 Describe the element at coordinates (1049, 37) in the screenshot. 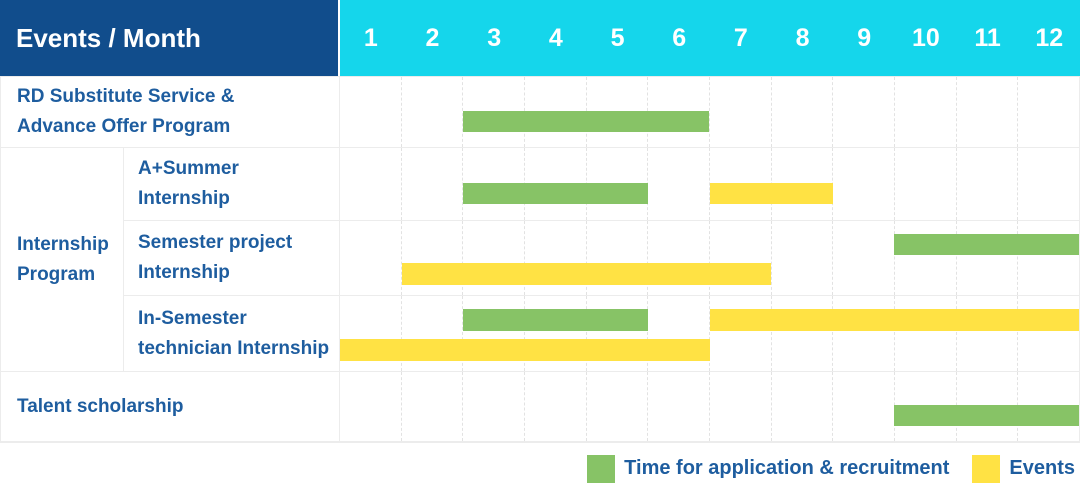

I see `month-header-12: 12` at that location.